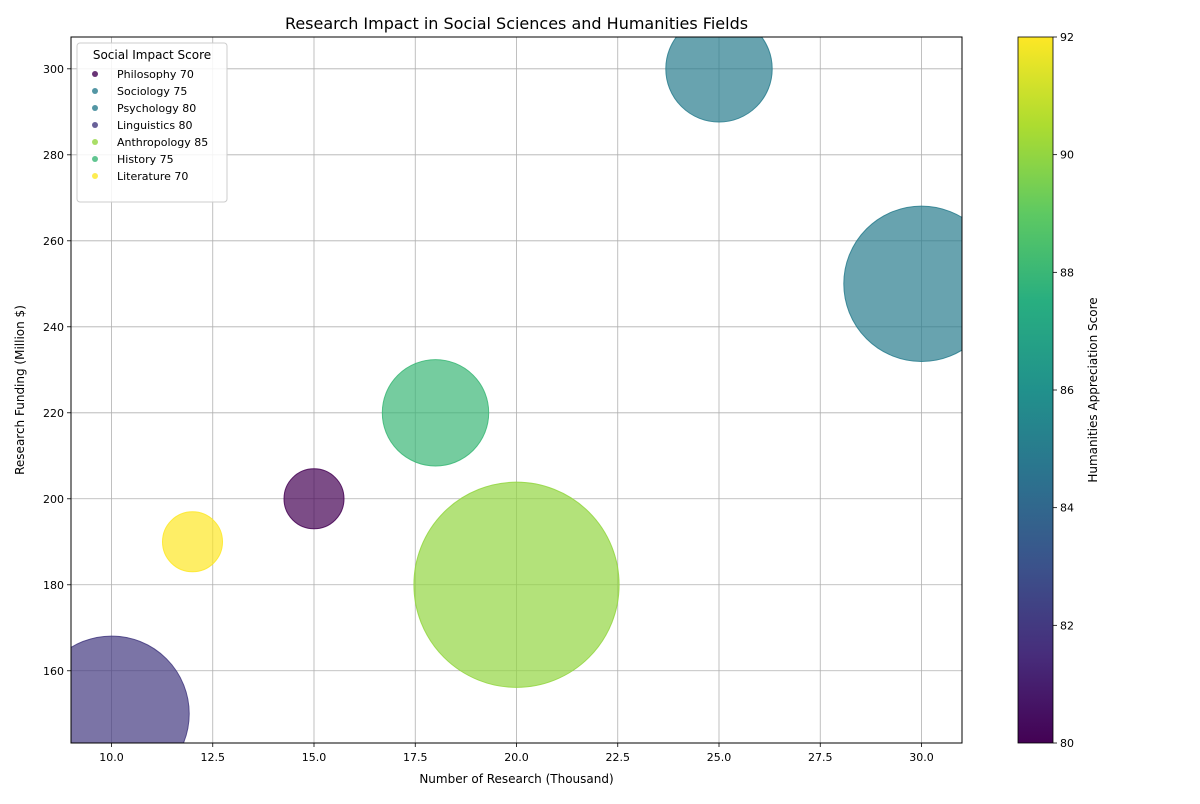  I want to click on bubble-literature, so click(192, 542).